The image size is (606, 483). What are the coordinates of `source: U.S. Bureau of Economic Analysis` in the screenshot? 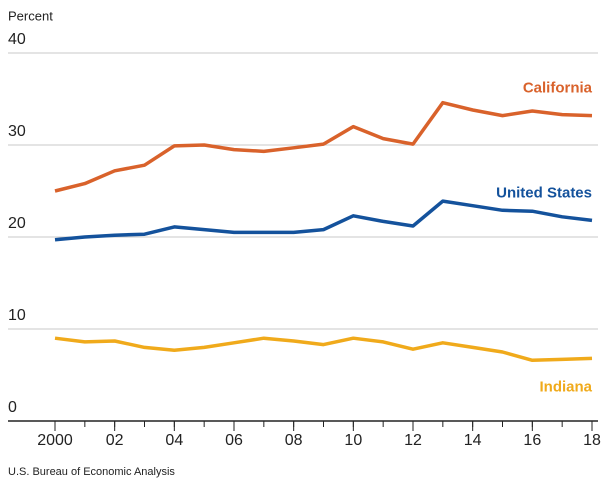 It's located at (91, 472).